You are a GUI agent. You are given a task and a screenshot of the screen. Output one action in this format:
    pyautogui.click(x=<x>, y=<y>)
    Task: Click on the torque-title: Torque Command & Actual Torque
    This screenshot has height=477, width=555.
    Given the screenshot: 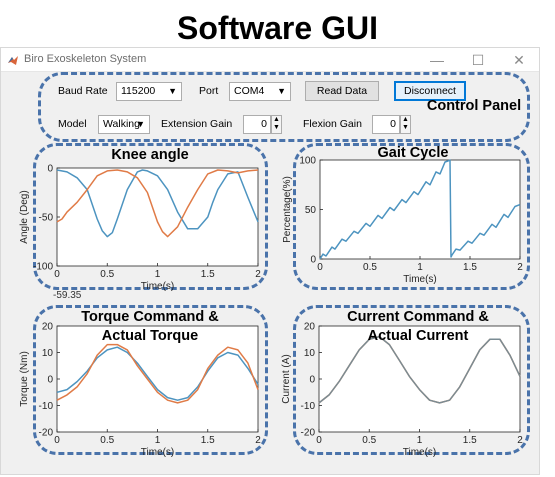 What is the action you would take?
    pyautogui.click(x=150, y=326)
    